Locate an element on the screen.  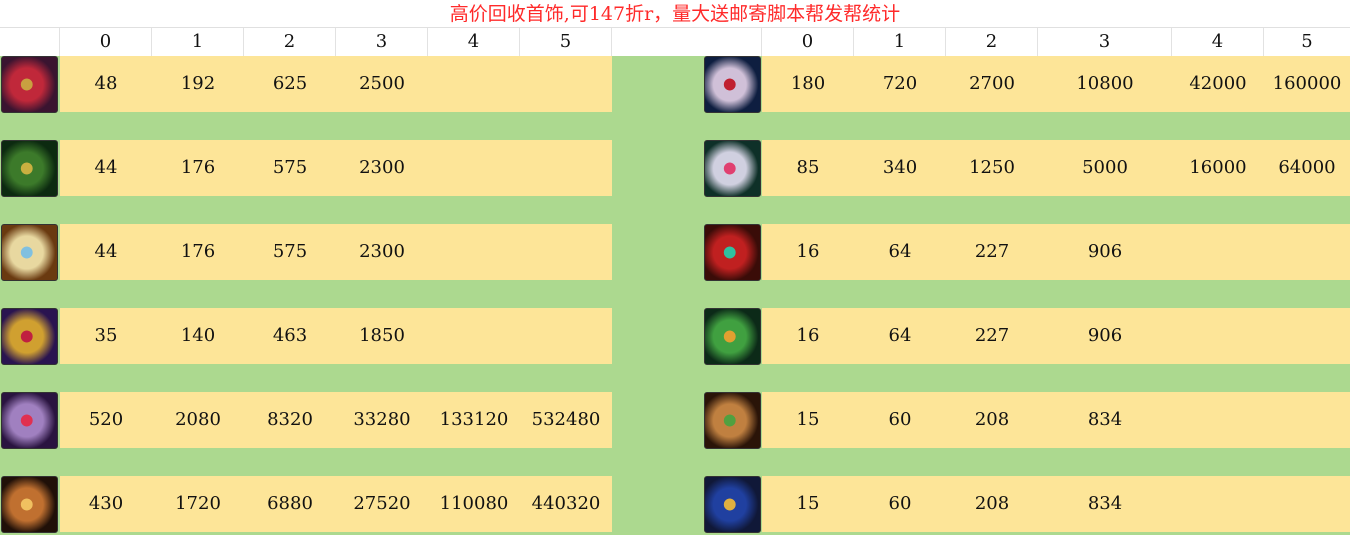
price-cell: 180 is located at coordinates (808, 83).